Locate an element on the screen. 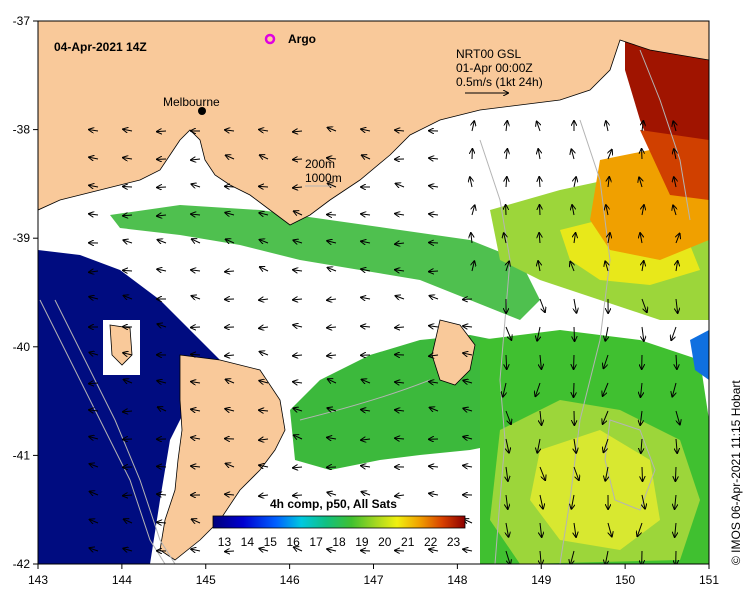 This screenshot has height=600, width=749. x-tick-label: 147 is located at coordinates (373, 580).